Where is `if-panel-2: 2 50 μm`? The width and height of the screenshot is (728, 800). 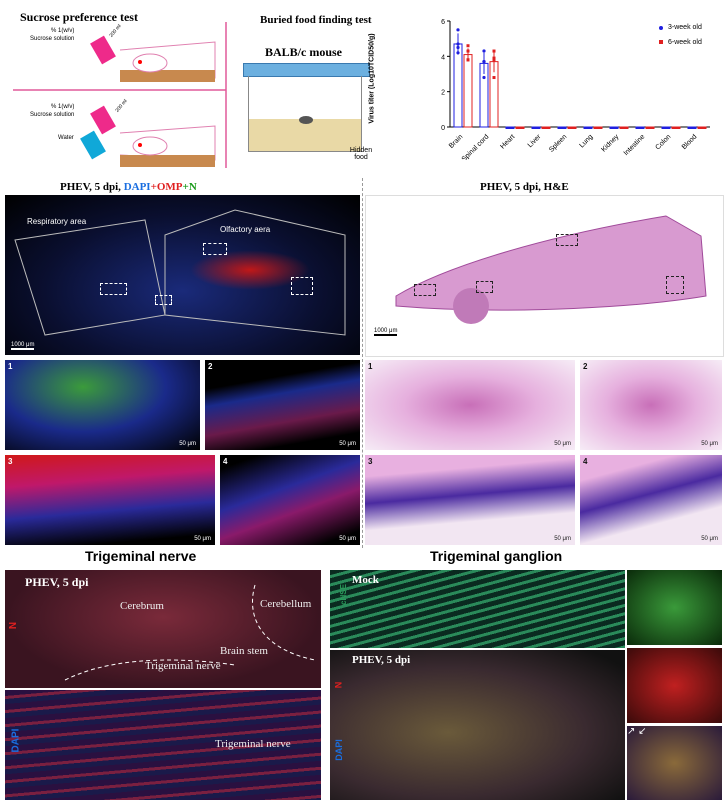
if-panel-2: 2 50 μm is located at coordinates (282, 405).